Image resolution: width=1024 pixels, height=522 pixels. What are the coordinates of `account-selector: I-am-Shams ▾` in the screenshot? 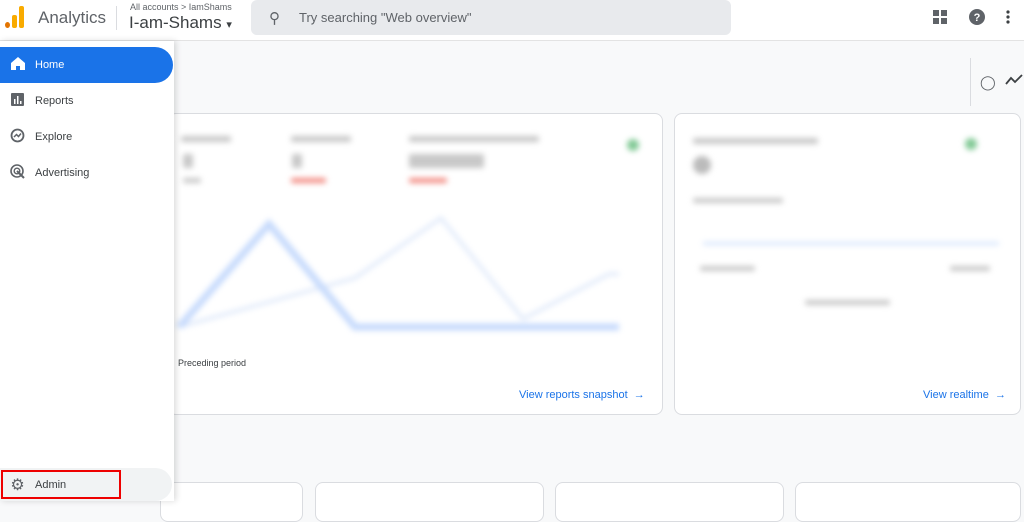 It's located at (180, 23).